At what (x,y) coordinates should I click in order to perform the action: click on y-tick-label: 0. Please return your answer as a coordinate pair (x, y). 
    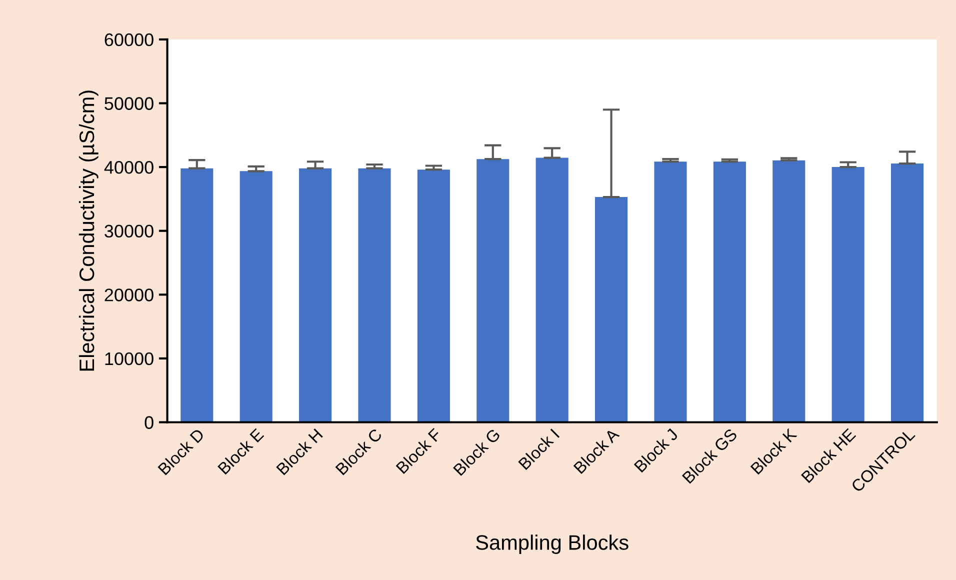
    Looking at the image, I should click on (149, 422).